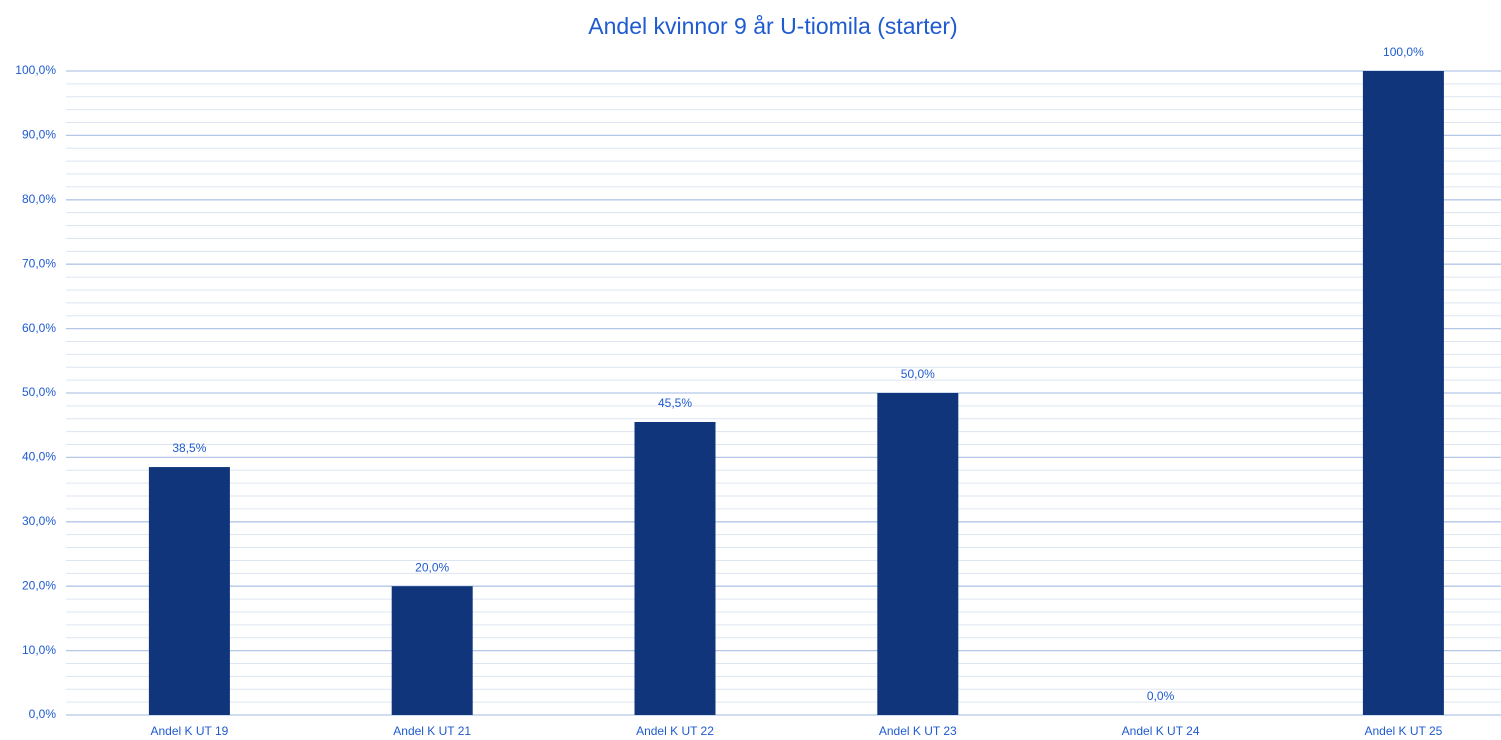 The width and height of the screenshot is (1501, 740). What do you see at coordinates (39, 521) in the screenshot?
I see `y-tick-label: 30,0%` at bounding box center [39, 521].